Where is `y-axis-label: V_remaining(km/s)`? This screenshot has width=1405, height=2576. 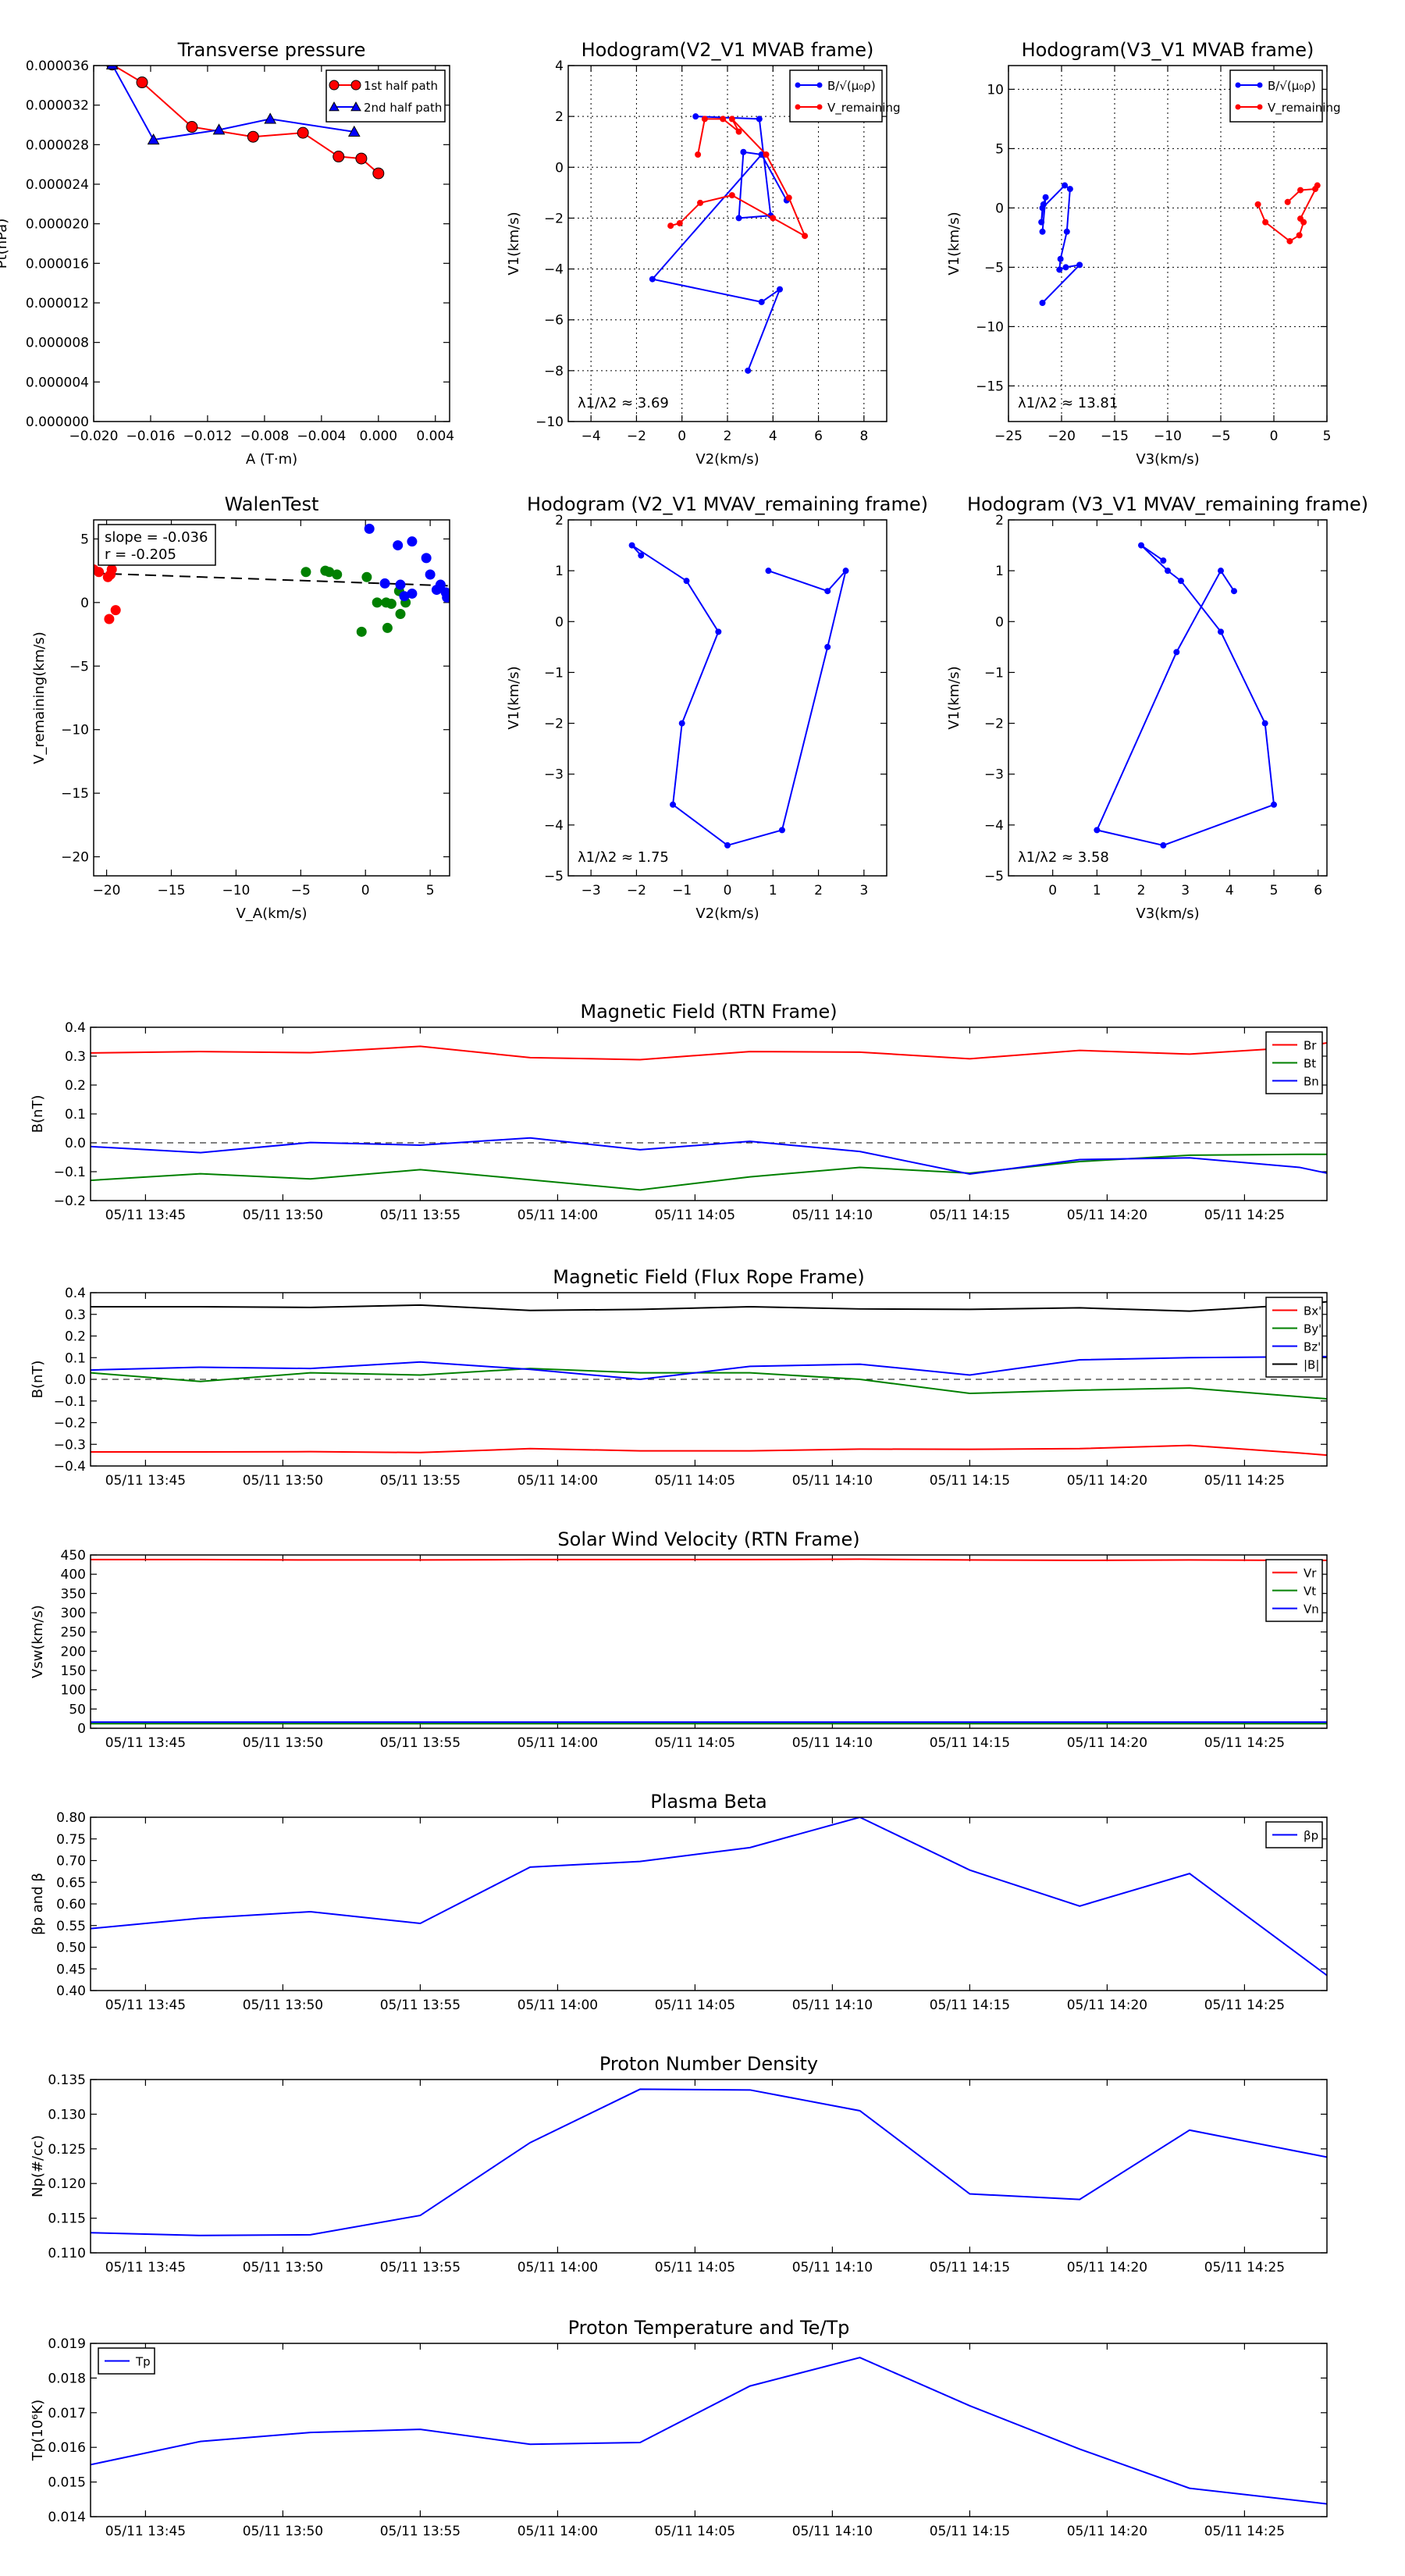 y-axis-label: V_remaining(km/s) is located at coordinates (40, 698).